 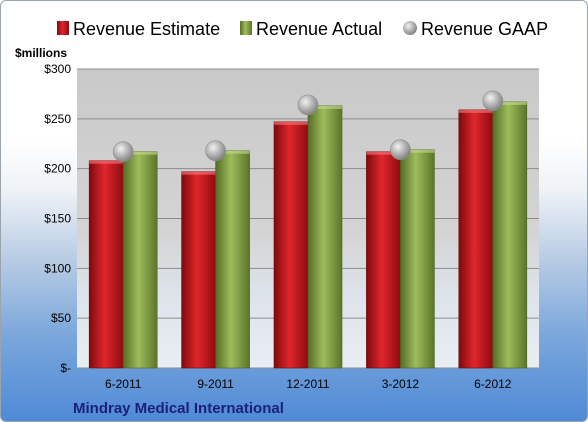 I want to click on y-tick-label: $50, so click(x=61, y=318).